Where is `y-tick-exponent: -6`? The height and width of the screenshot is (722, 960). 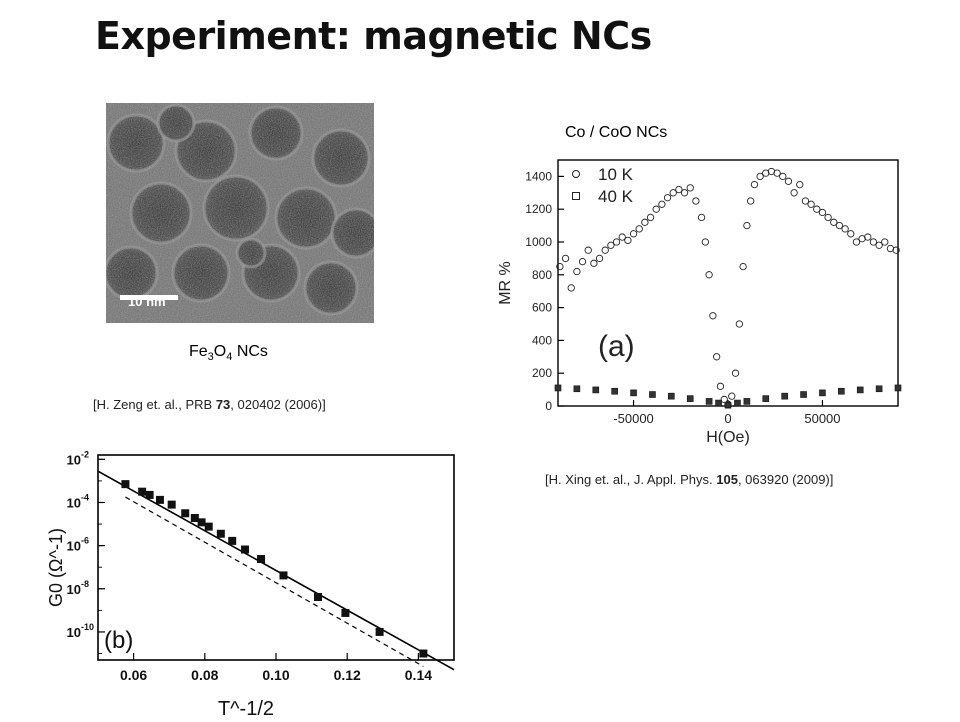 y-tick-exponent: -6 is located at coordinates (85, 541).